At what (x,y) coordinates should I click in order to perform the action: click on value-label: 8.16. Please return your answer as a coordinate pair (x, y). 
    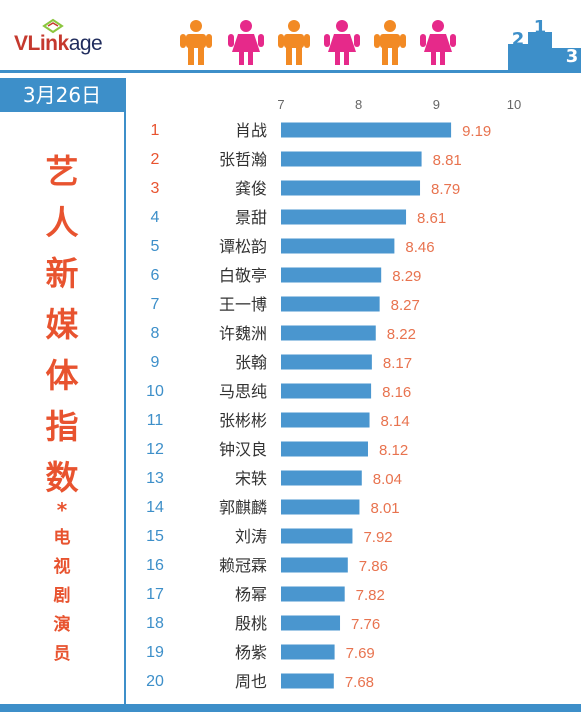
    Looking at the image, I should click on (396, 392).